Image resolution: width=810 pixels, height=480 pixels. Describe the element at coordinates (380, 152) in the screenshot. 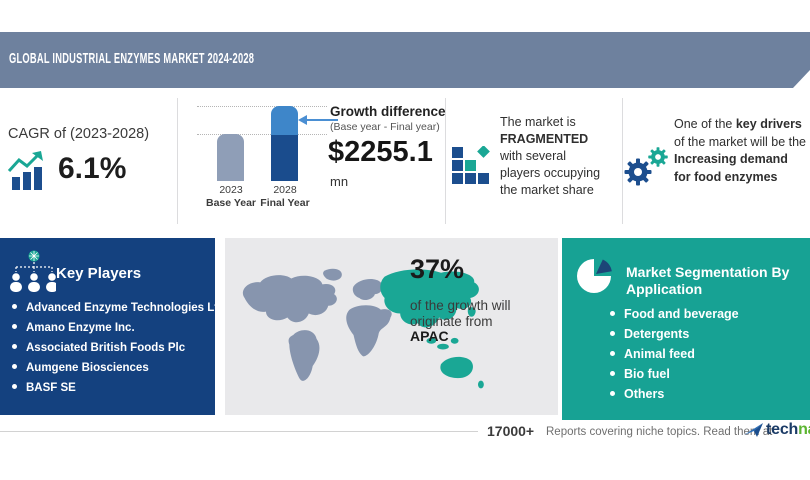

I see `growth-difference-value: $2255.1` at that location.